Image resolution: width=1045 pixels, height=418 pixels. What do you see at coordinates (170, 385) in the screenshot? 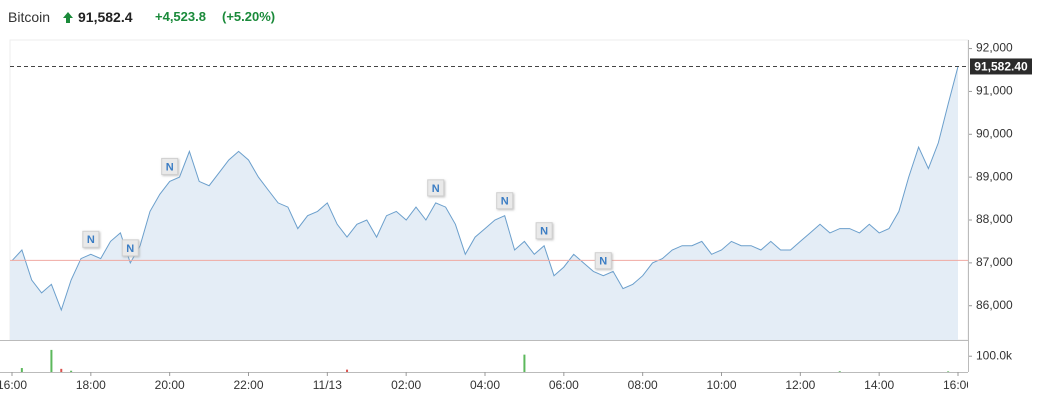
I see `x-tick-label: 20:00` at bounding box center [170, 385].